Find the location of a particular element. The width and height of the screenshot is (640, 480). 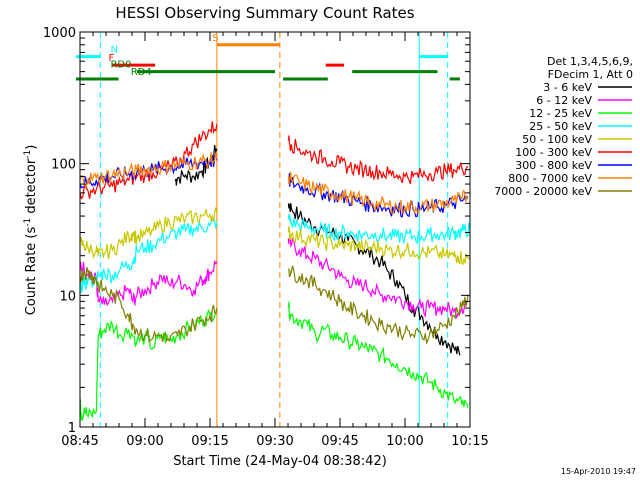

legend-entry-label: 100 - 300 keV is located at coordinates (553, 152).